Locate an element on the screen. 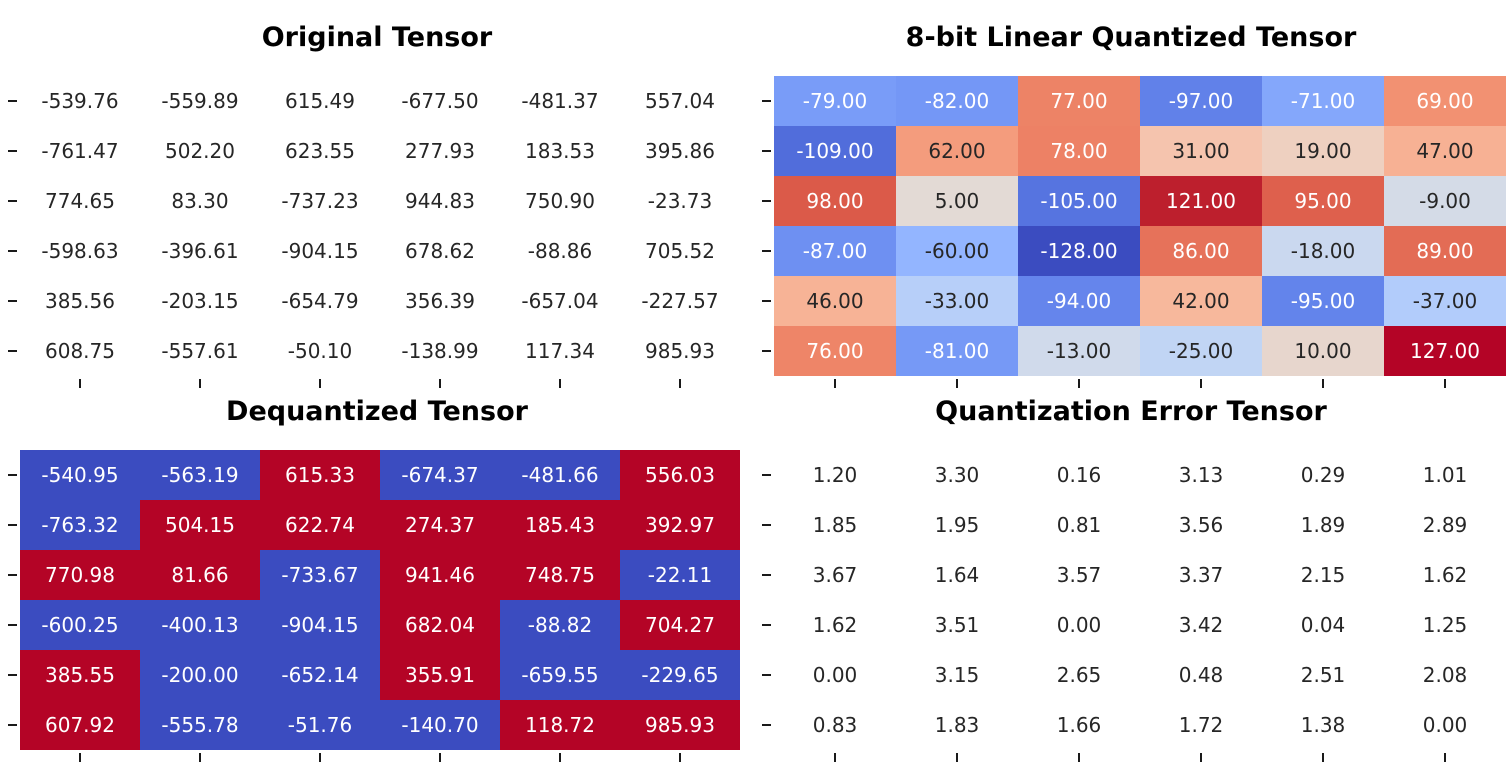 The height and width of the screenshot is (764, 1508). heatmap-cell: 704.27 is located at coordinates (680, 624).